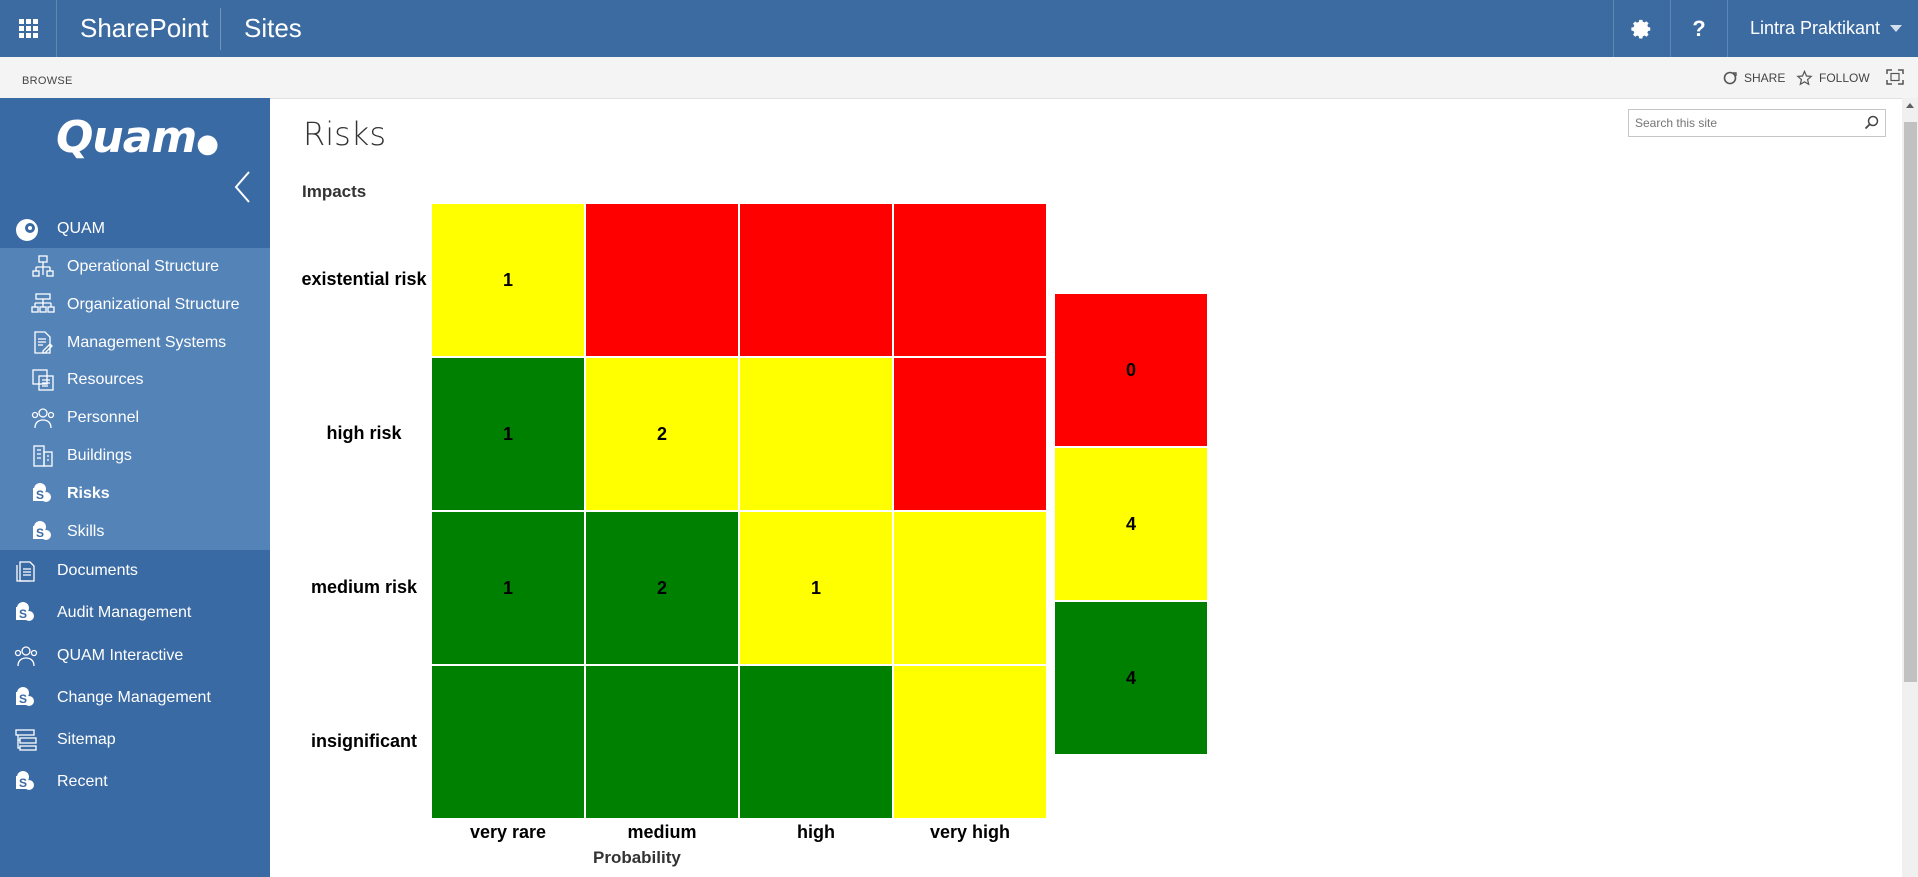 This screenshot has height=877, width=1918. What do you see at coordinates (135, 229) in the screenshot?
I see `nav-item-quam: QUAM` at bounding box center [135, 229].